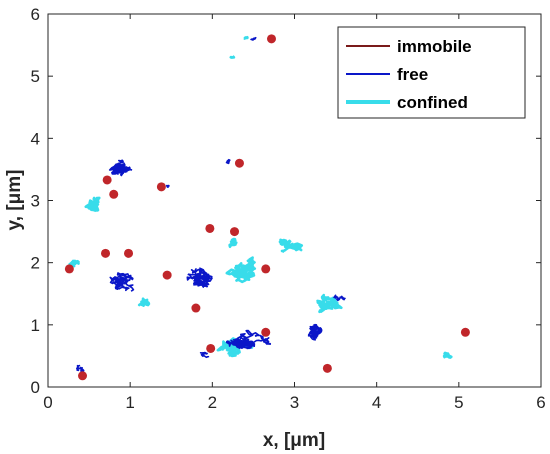  Describe the element at coordinates (35, 76) in the screenshot. I see `y-tick-label: 5` at that location.